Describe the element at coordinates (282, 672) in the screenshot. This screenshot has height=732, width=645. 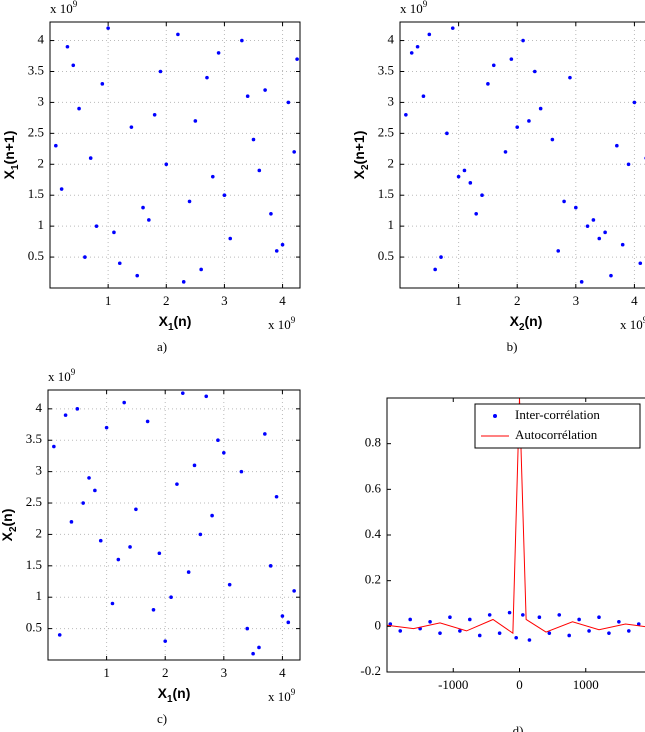
I see `x-tick-label: 4` at that location.